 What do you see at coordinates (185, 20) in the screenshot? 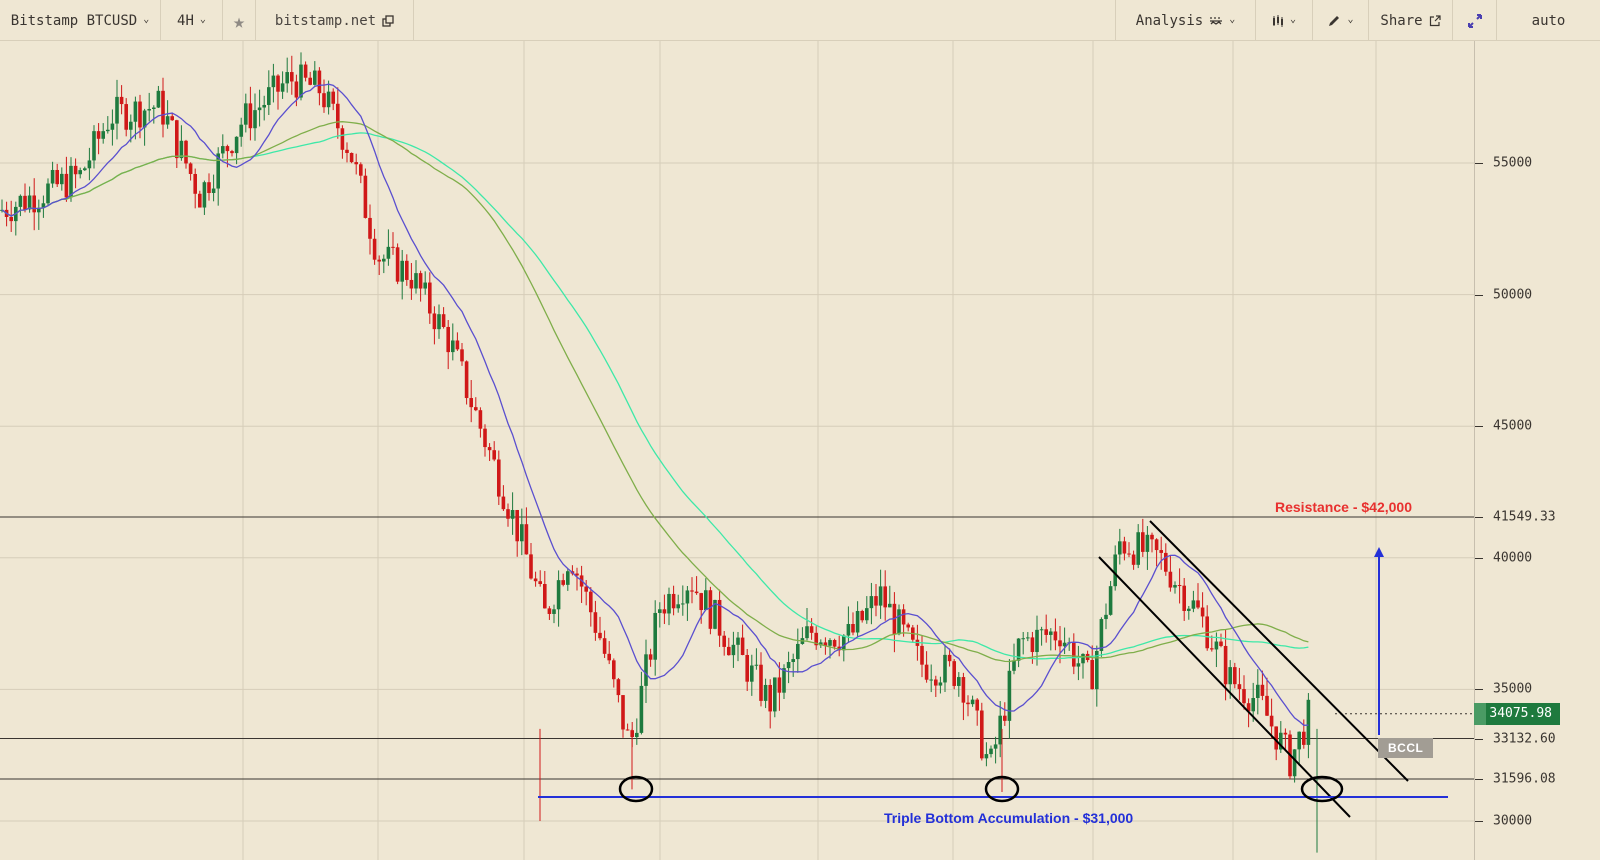
I see `interval-label: 4H` at bounding box center [185, 20].